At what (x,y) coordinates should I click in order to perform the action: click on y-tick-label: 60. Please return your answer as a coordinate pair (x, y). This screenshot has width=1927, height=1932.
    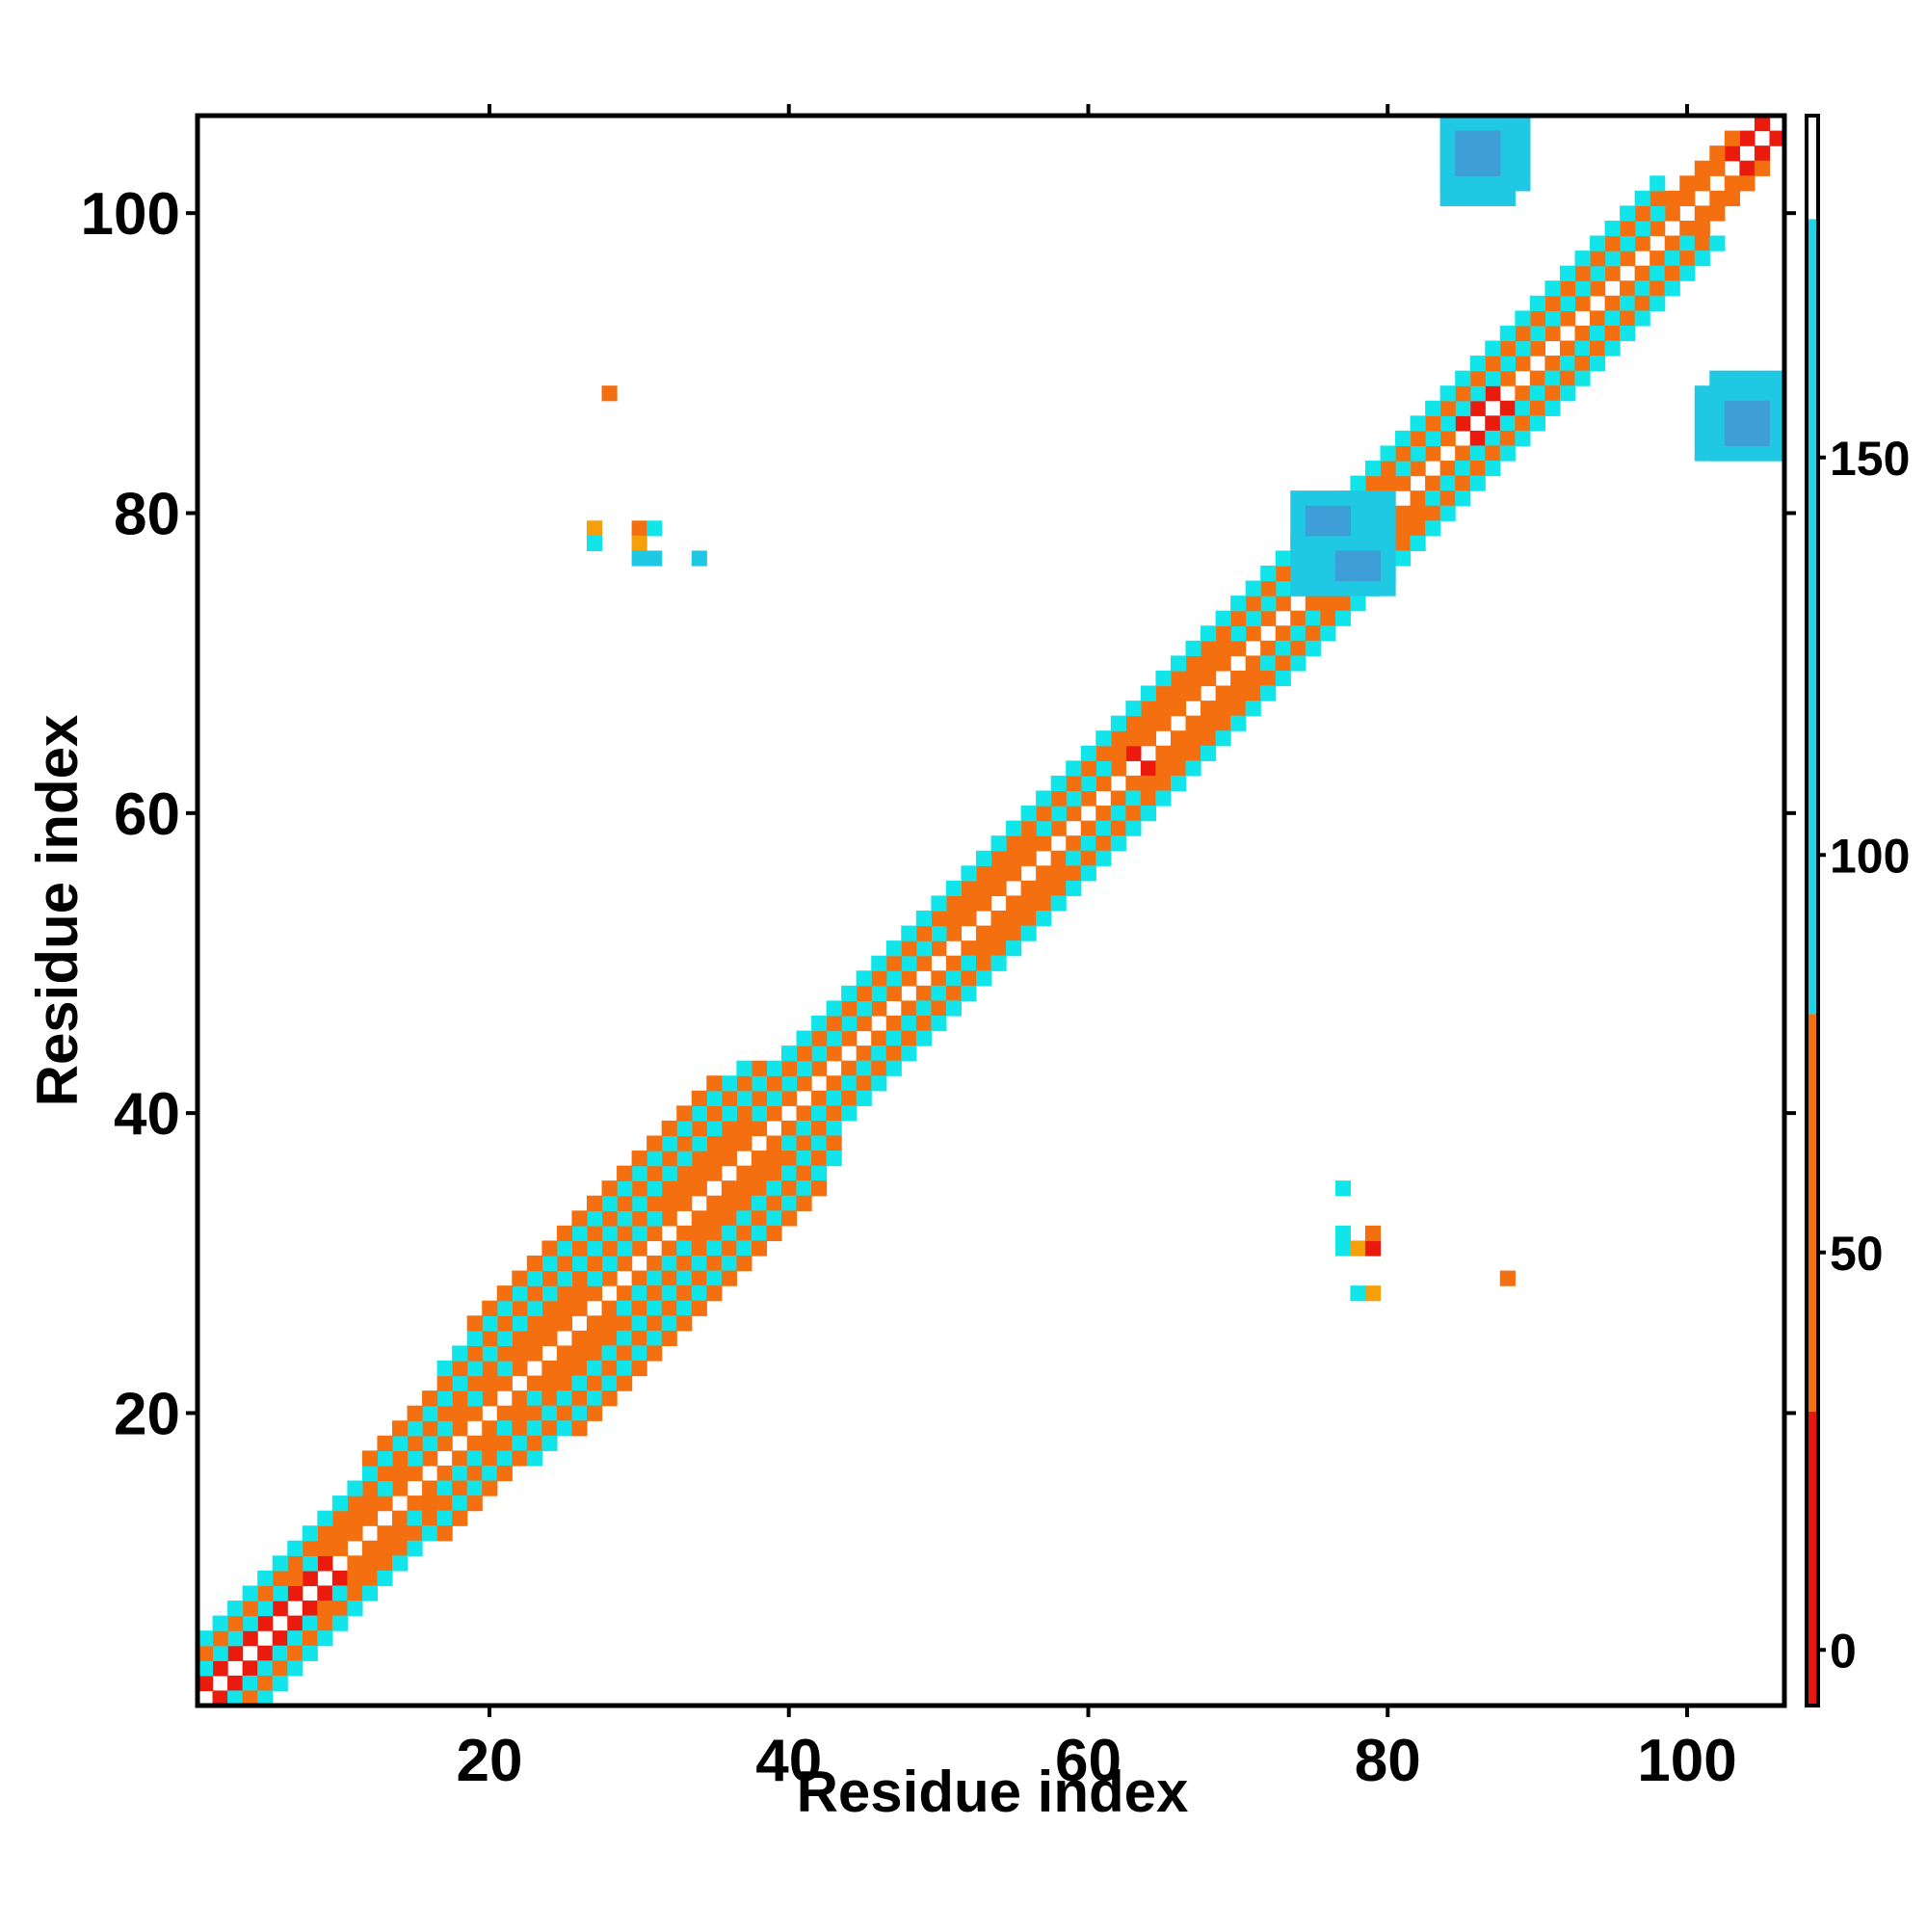
    Looking at the image, I should click on (147, 814).